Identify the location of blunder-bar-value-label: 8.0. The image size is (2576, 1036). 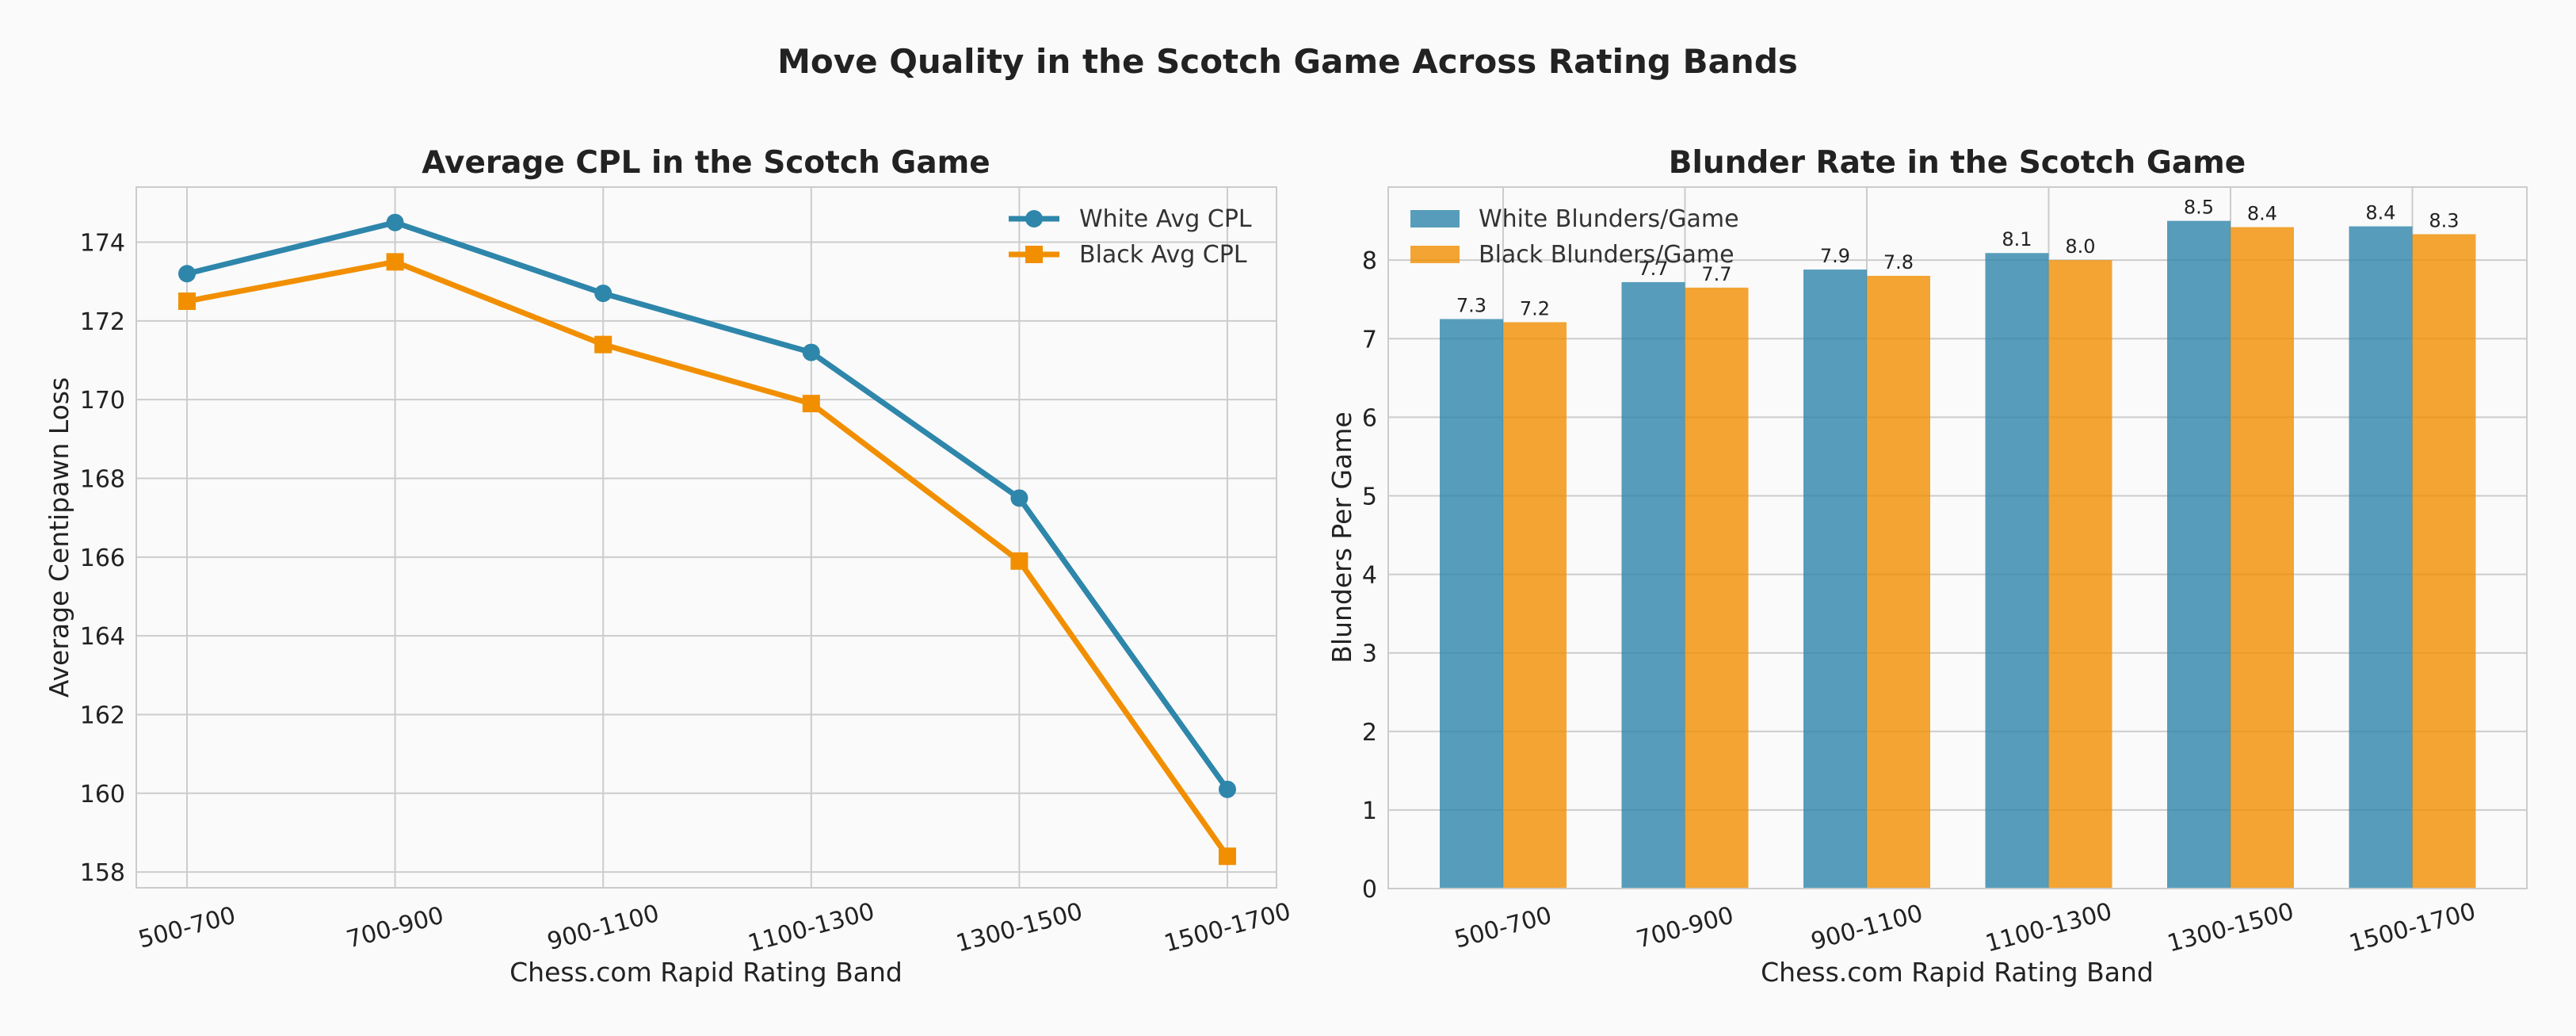
(2080, 247).